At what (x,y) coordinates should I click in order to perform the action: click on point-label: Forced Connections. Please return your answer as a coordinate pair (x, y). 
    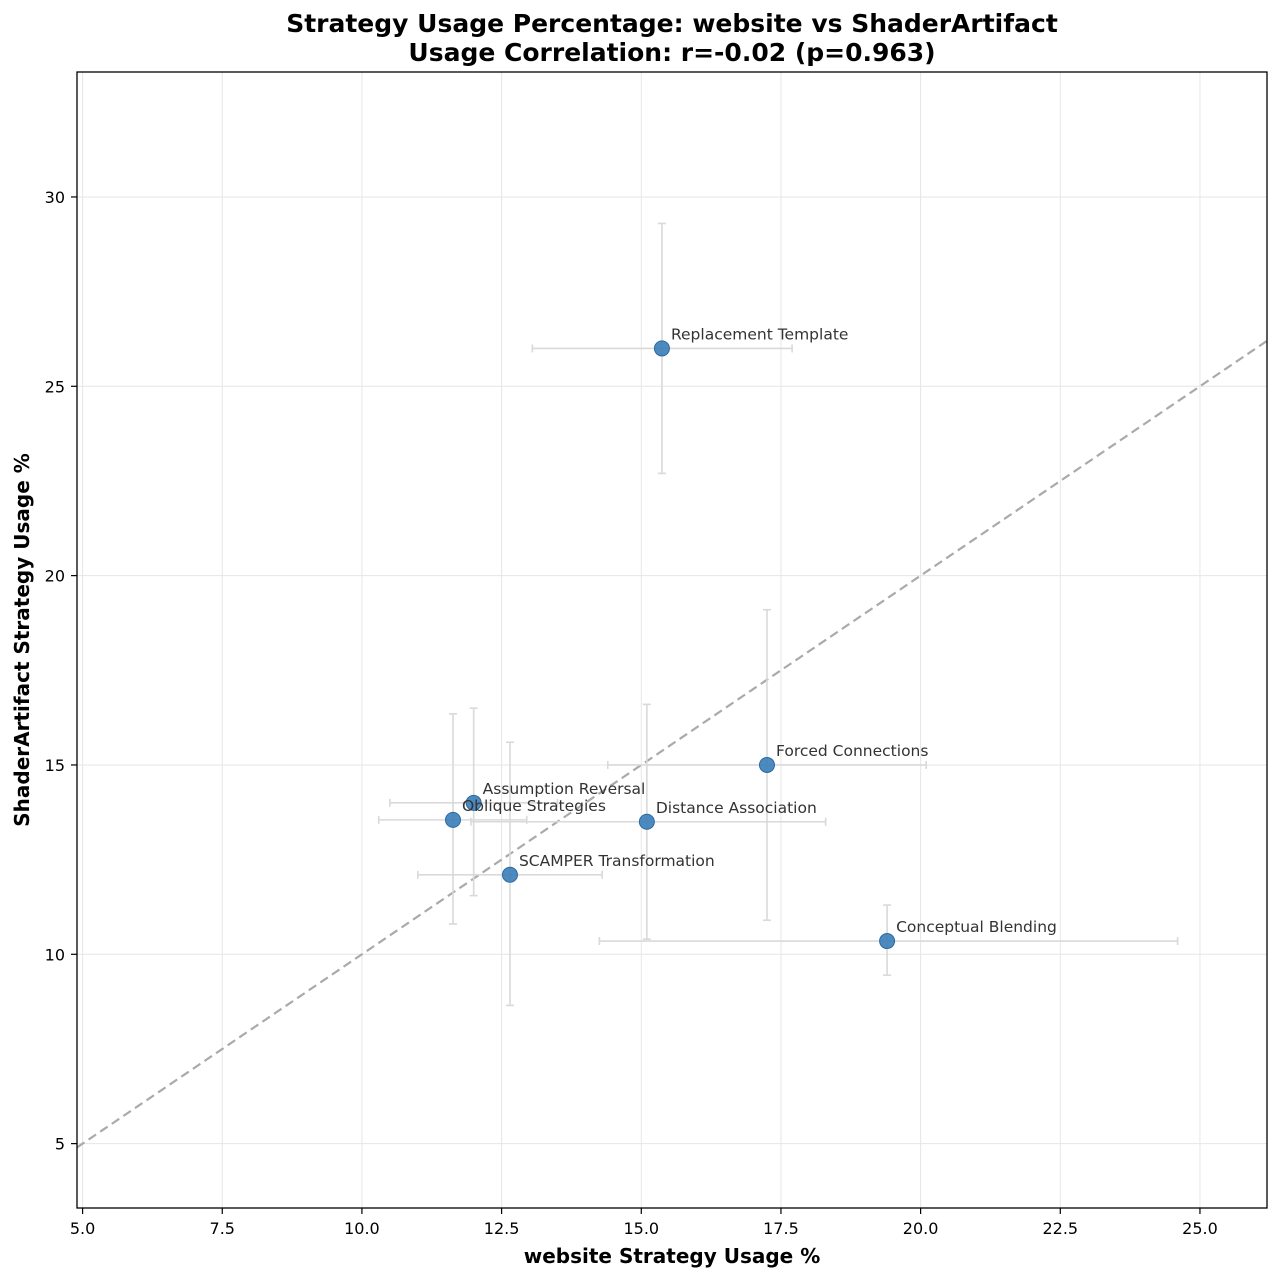
    Looking at the image, I should click on (852, 751).